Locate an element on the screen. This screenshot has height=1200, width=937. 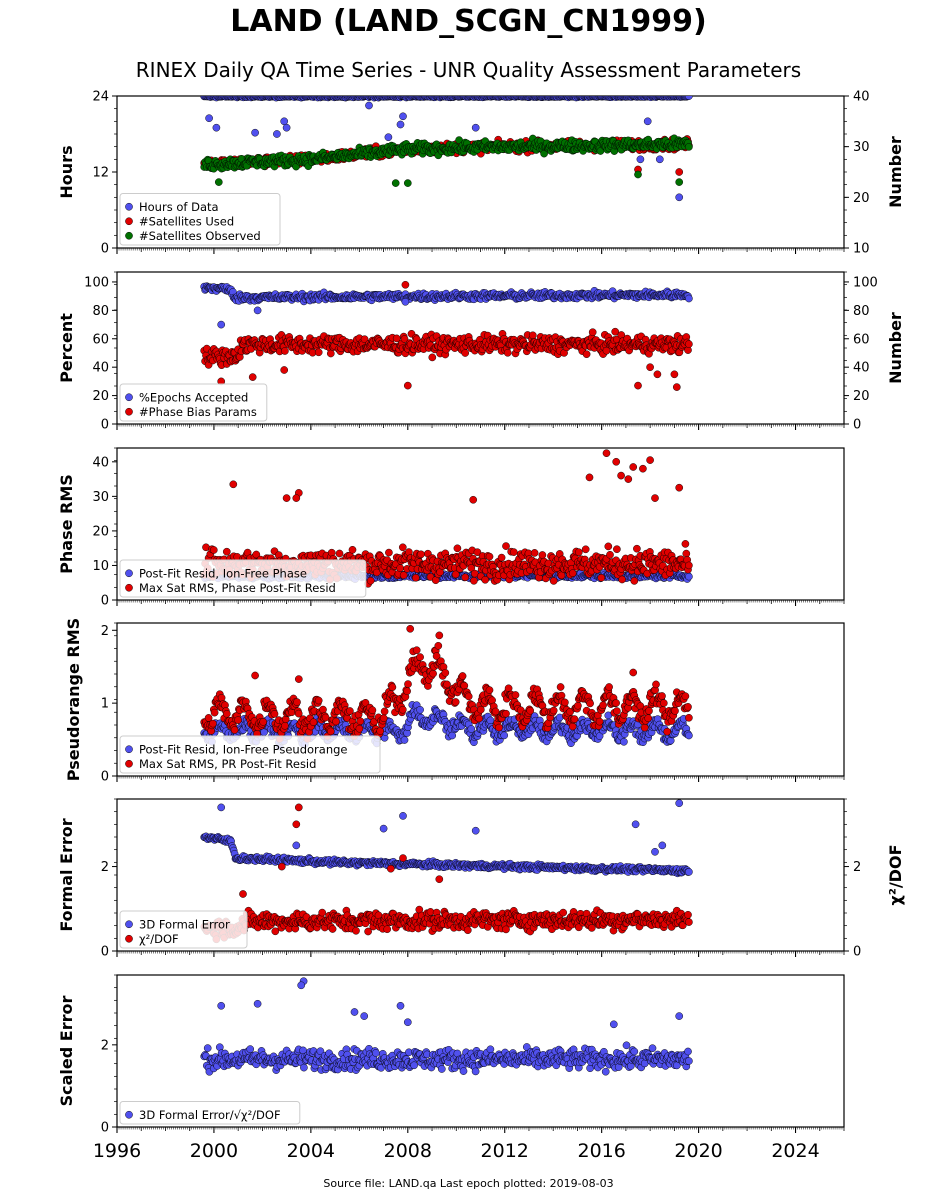
y-tick-label: 10 is located at coordinates (100, 566).